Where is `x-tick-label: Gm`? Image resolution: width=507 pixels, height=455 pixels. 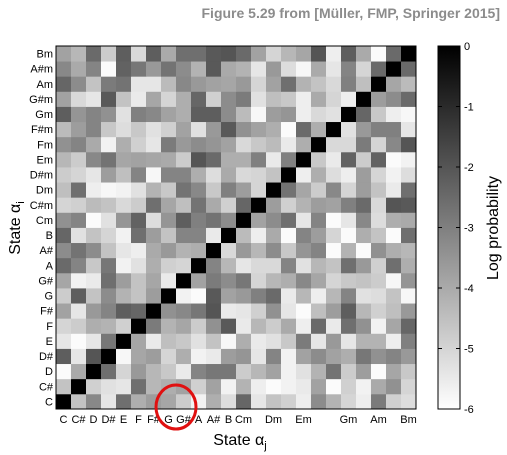 x-tick-label: Gm is located at coordinates (349, 420).